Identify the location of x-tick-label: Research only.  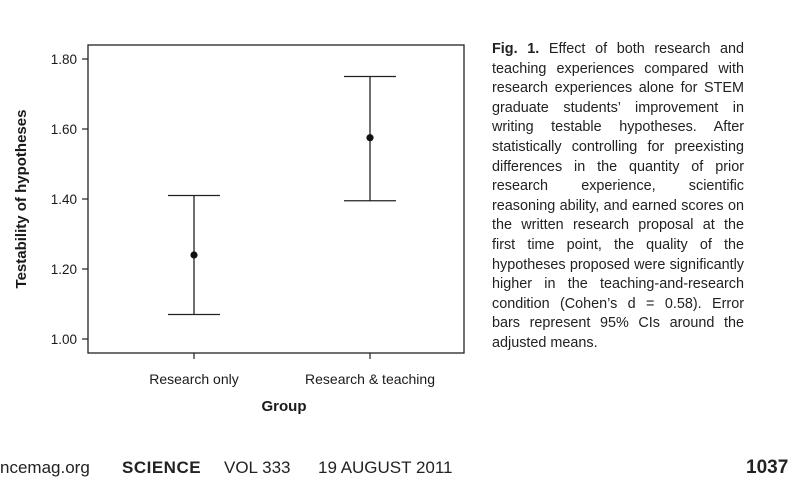
(194, 379).